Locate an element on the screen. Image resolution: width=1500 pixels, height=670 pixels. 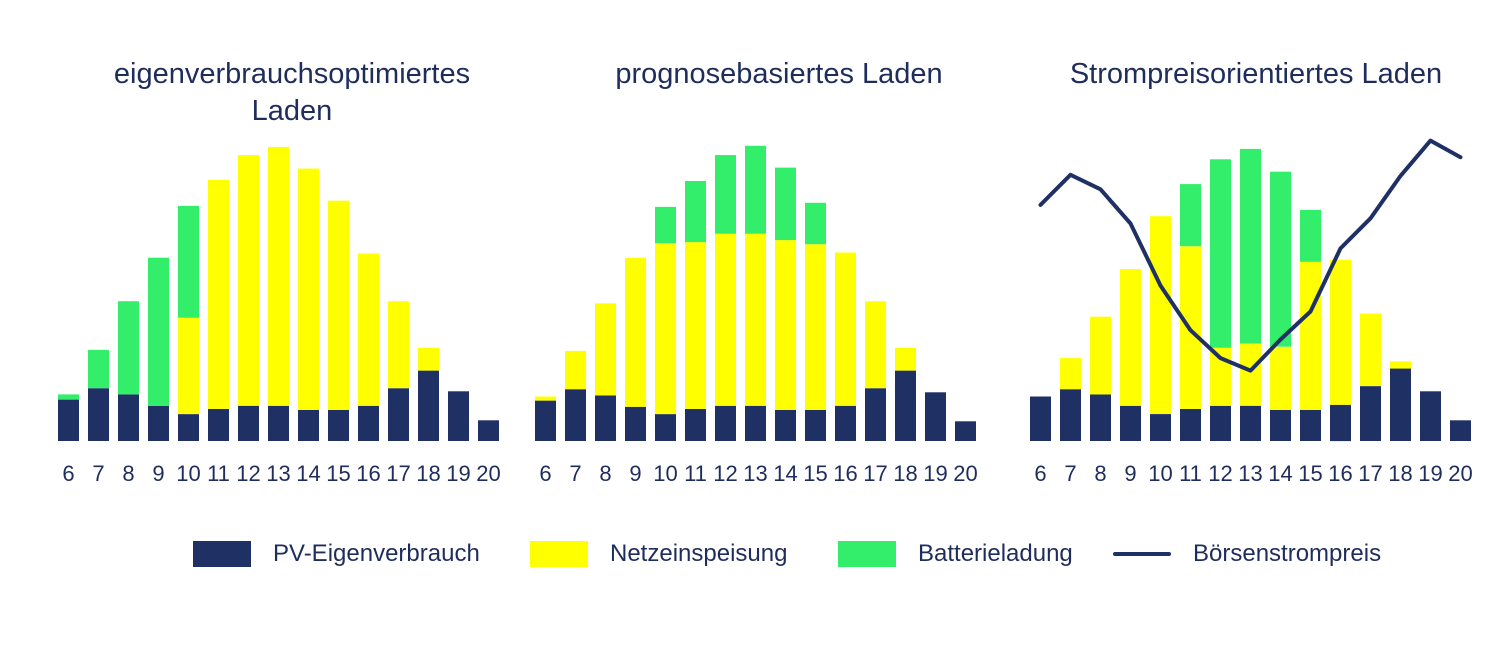
x-tick-label-8: 8 is located at coordinates (605, 473).